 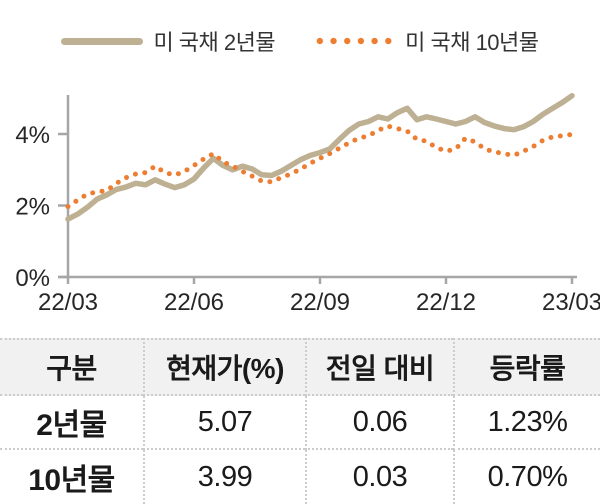 I want to click on legend-item-10y: 미 국채 10년물, so click(x=426, y=41).